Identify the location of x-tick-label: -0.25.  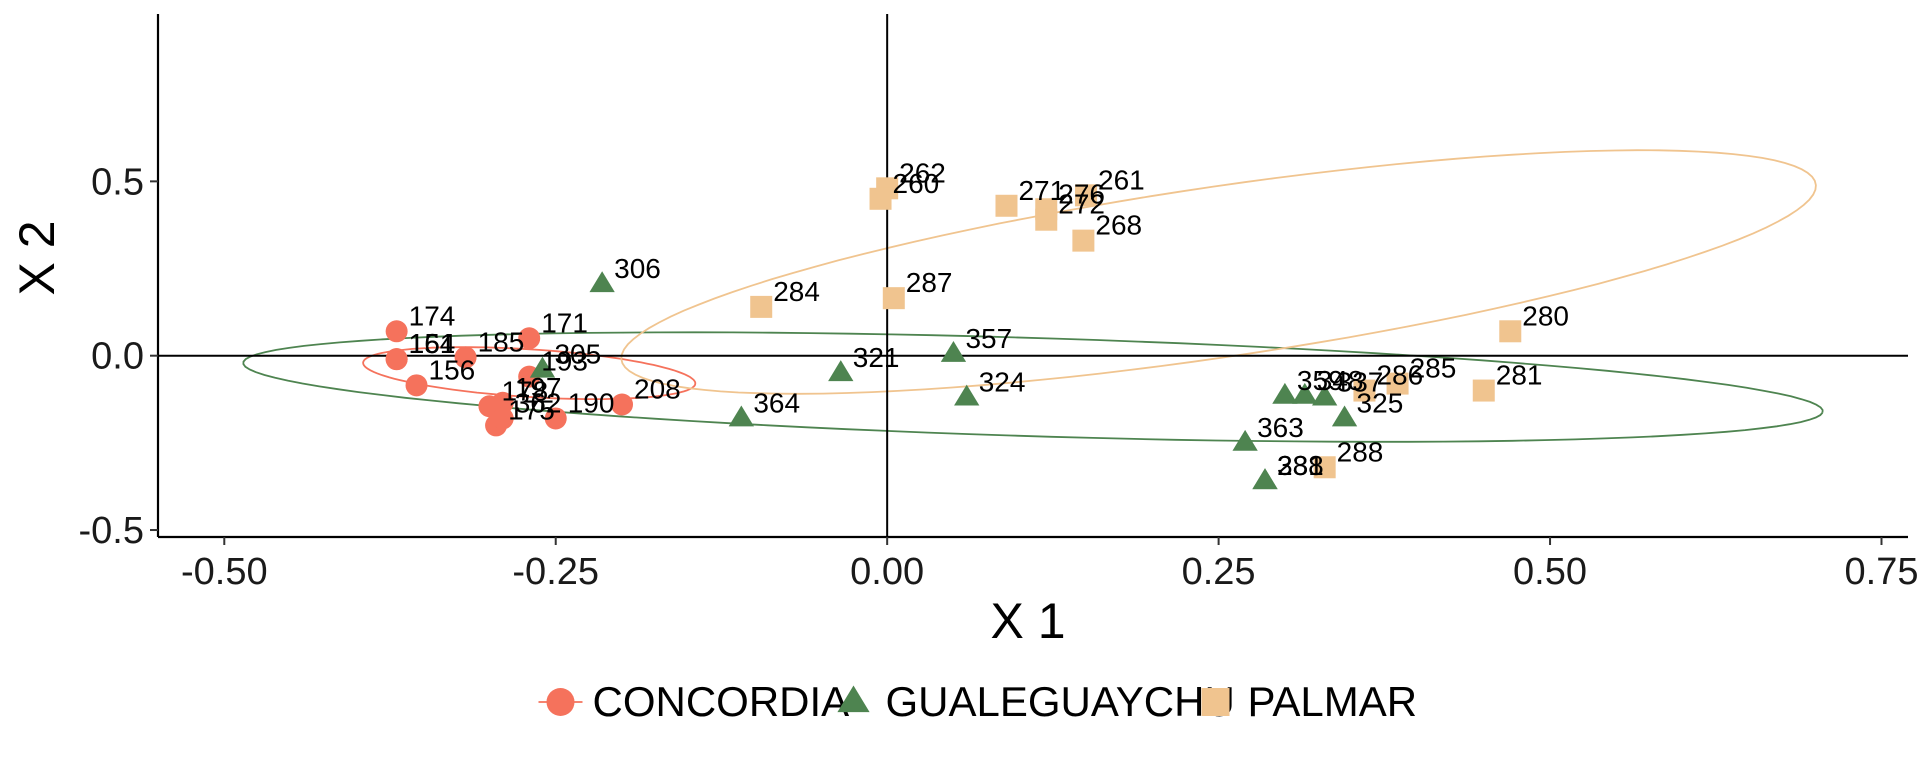
(555, 572).